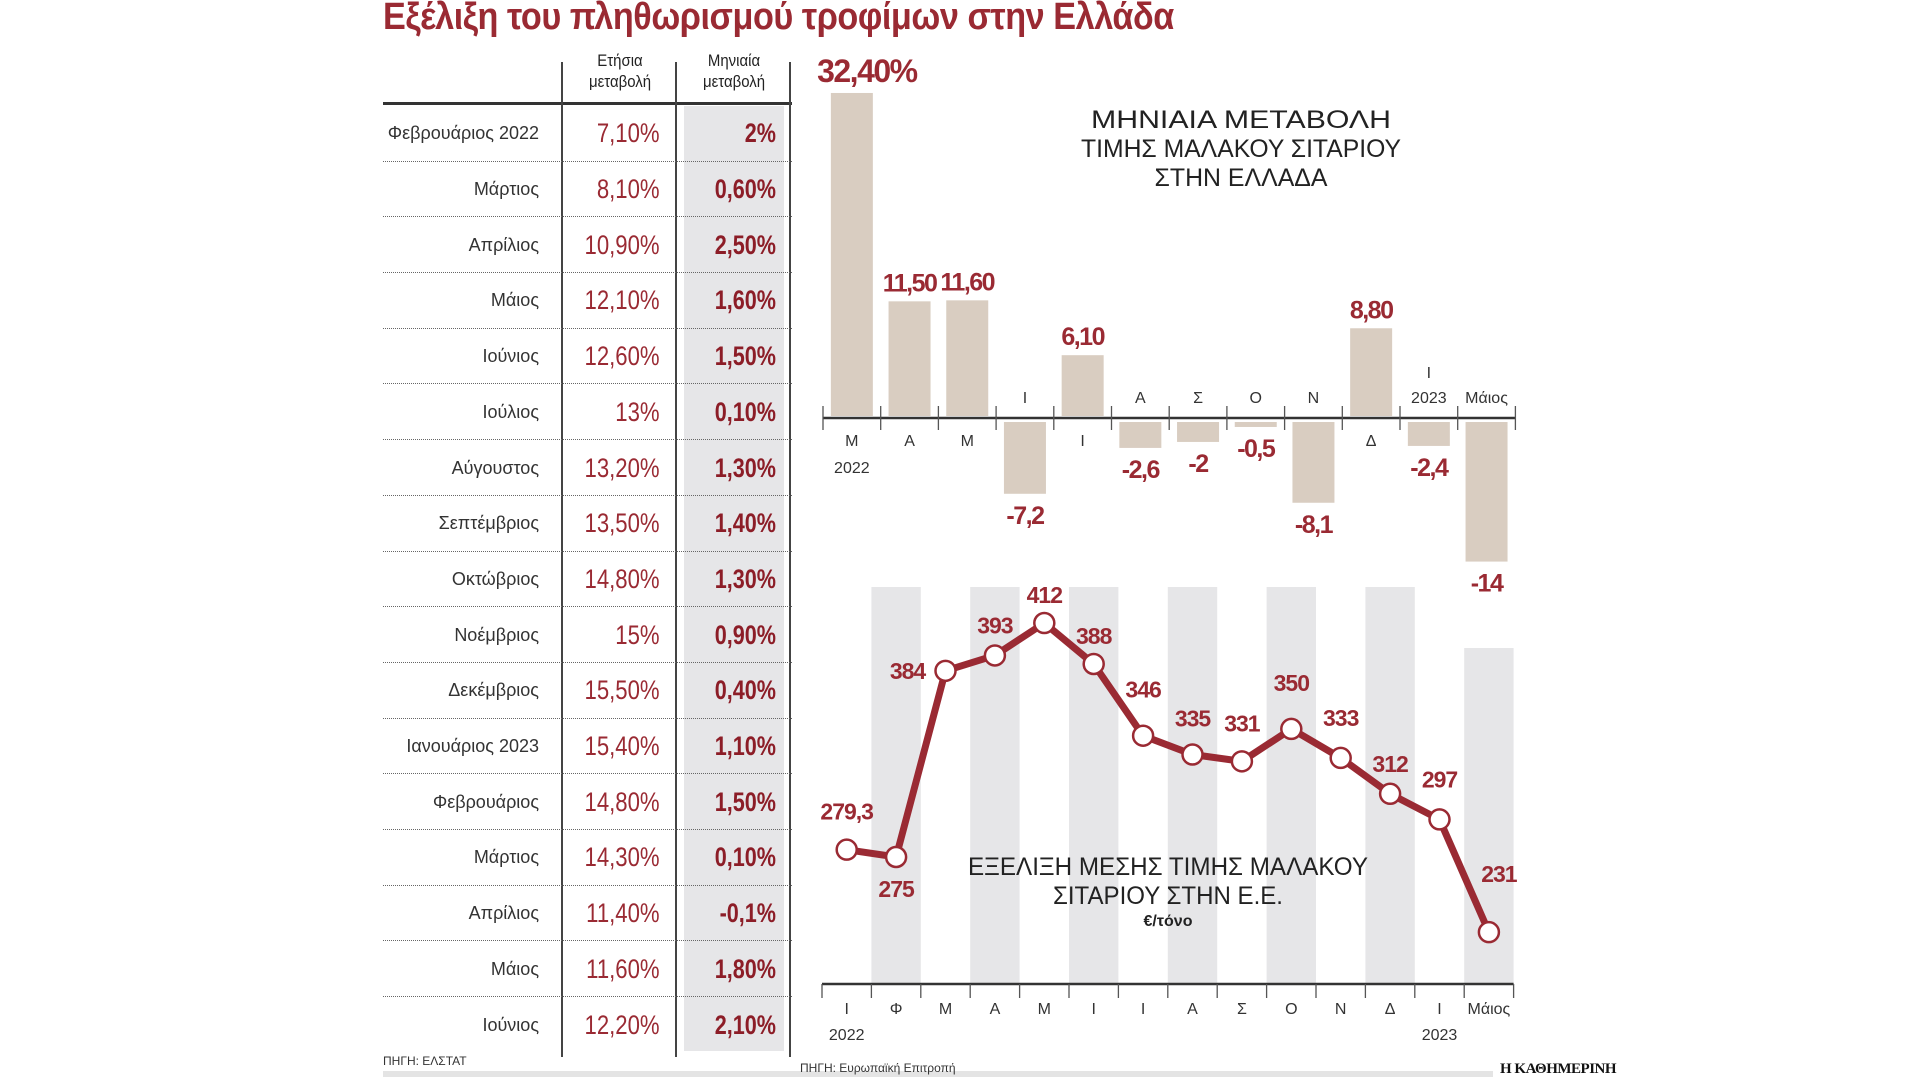 This screenshot has height=1080, width=1920. What do you see at coordinates (995, 625) in the screenshot?
I see `price-value-label: 393` at bounding box center [995, 625].